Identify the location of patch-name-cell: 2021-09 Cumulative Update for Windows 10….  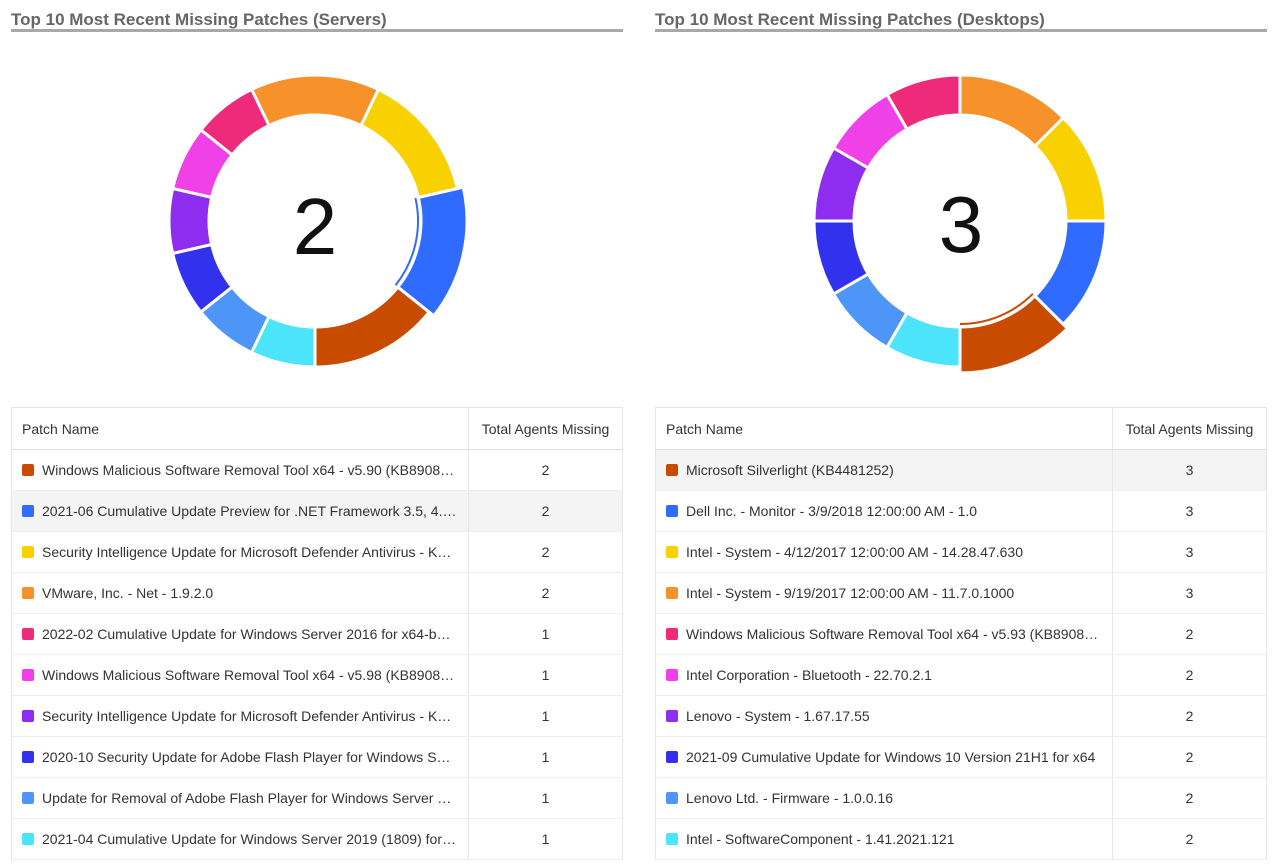
(884, 757).